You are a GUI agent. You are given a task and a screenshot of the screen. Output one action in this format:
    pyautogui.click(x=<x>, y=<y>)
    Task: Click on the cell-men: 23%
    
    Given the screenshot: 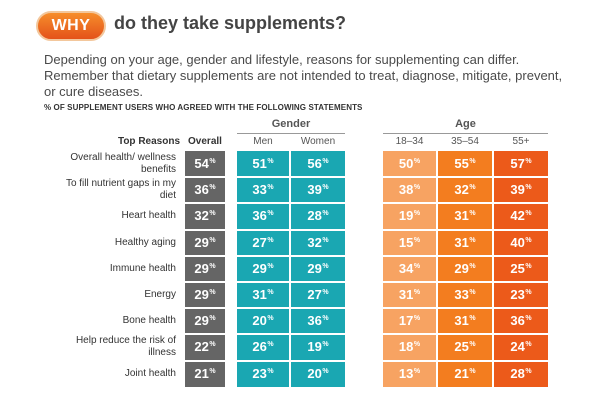 What is the action you would take?
    pyautogui.click(x=263, y=373)
    